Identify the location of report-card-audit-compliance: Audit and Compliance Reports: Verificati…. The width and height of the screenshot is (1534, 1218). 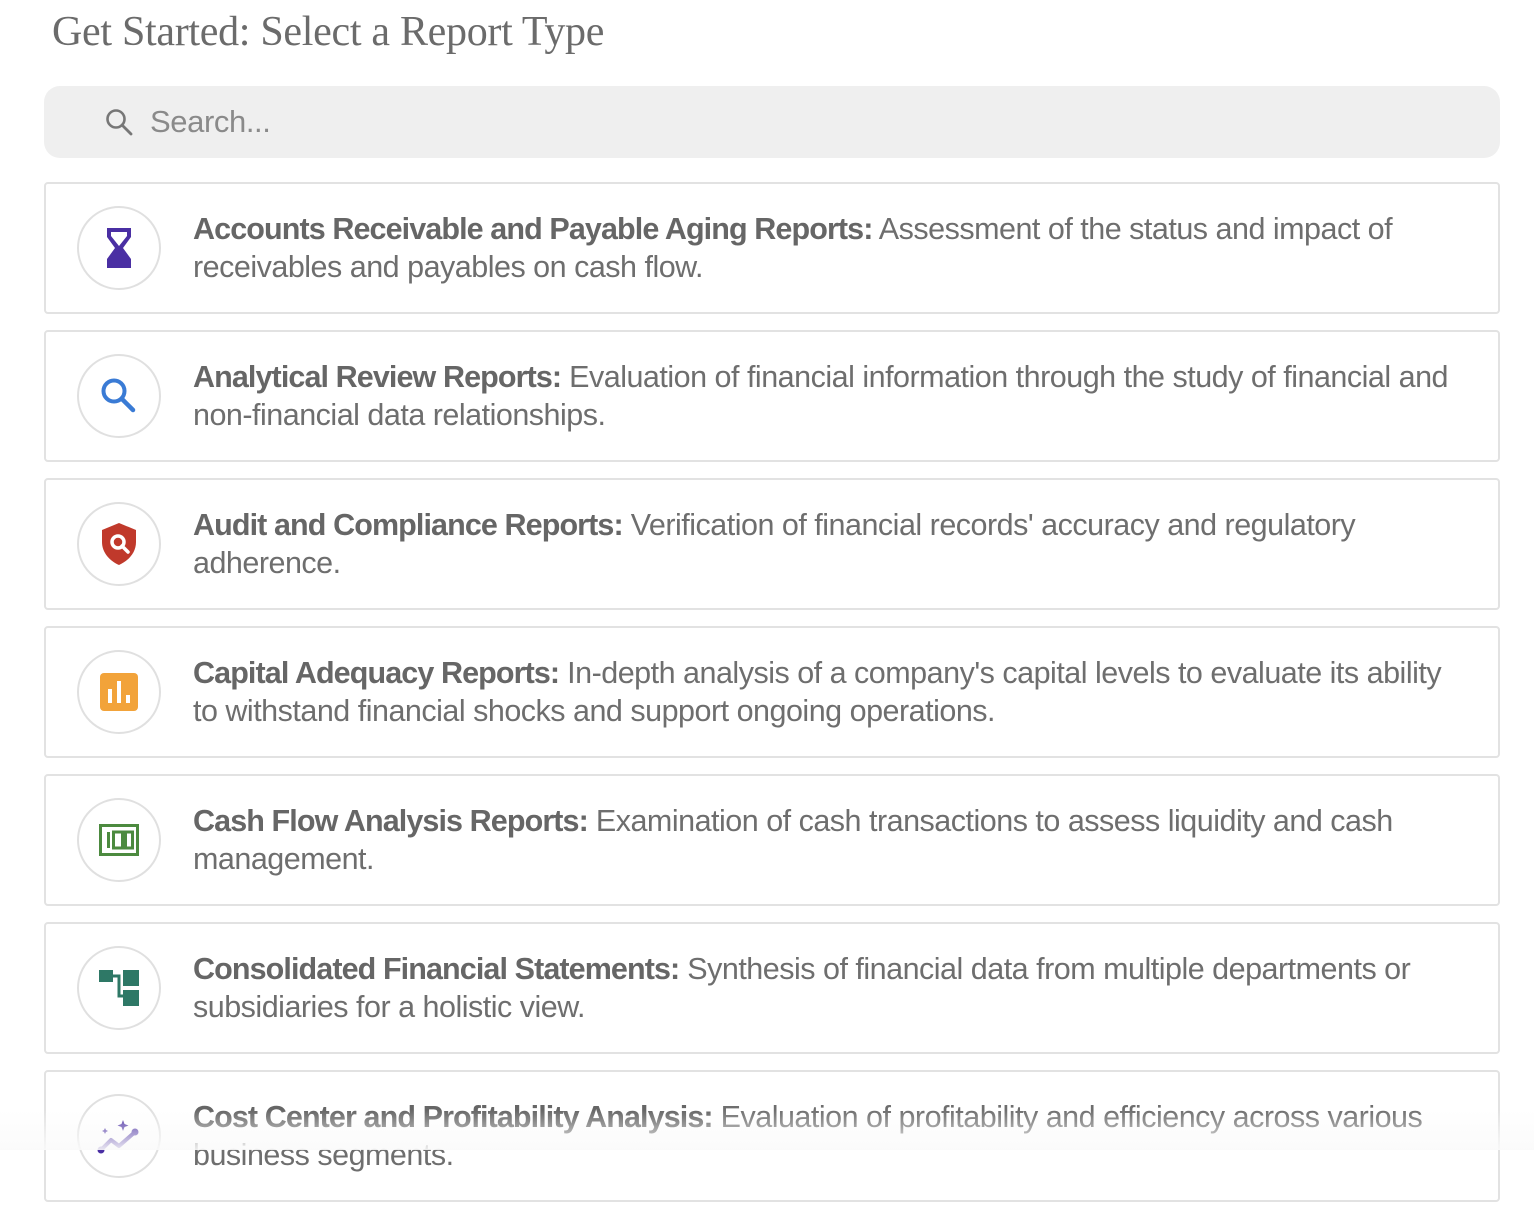
(772, 544).